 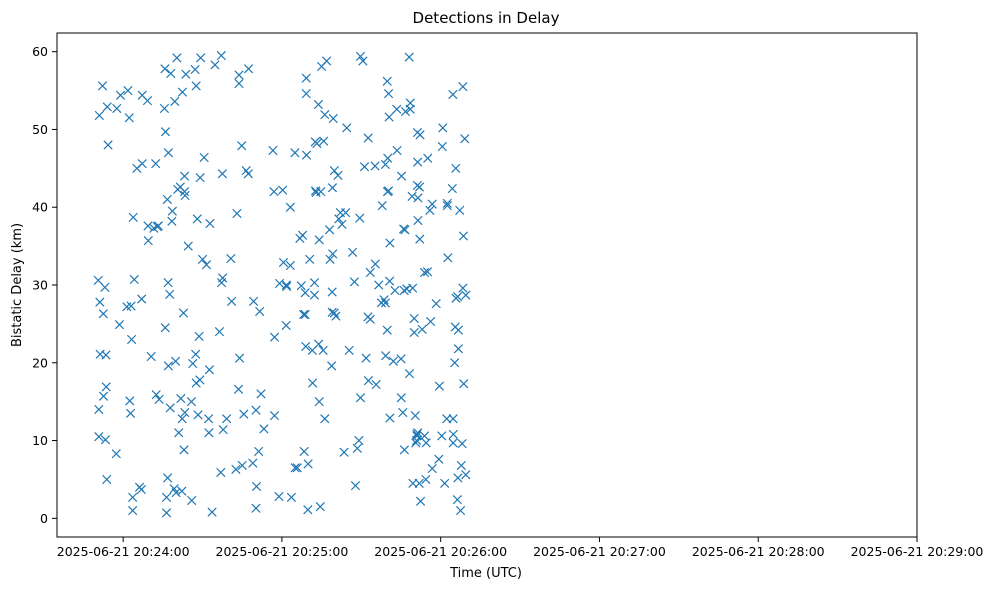 What do you see at coordinates (40, 285) in the screenshot?
I see `y-tick-label: 30` at bounding box center [40, 285].